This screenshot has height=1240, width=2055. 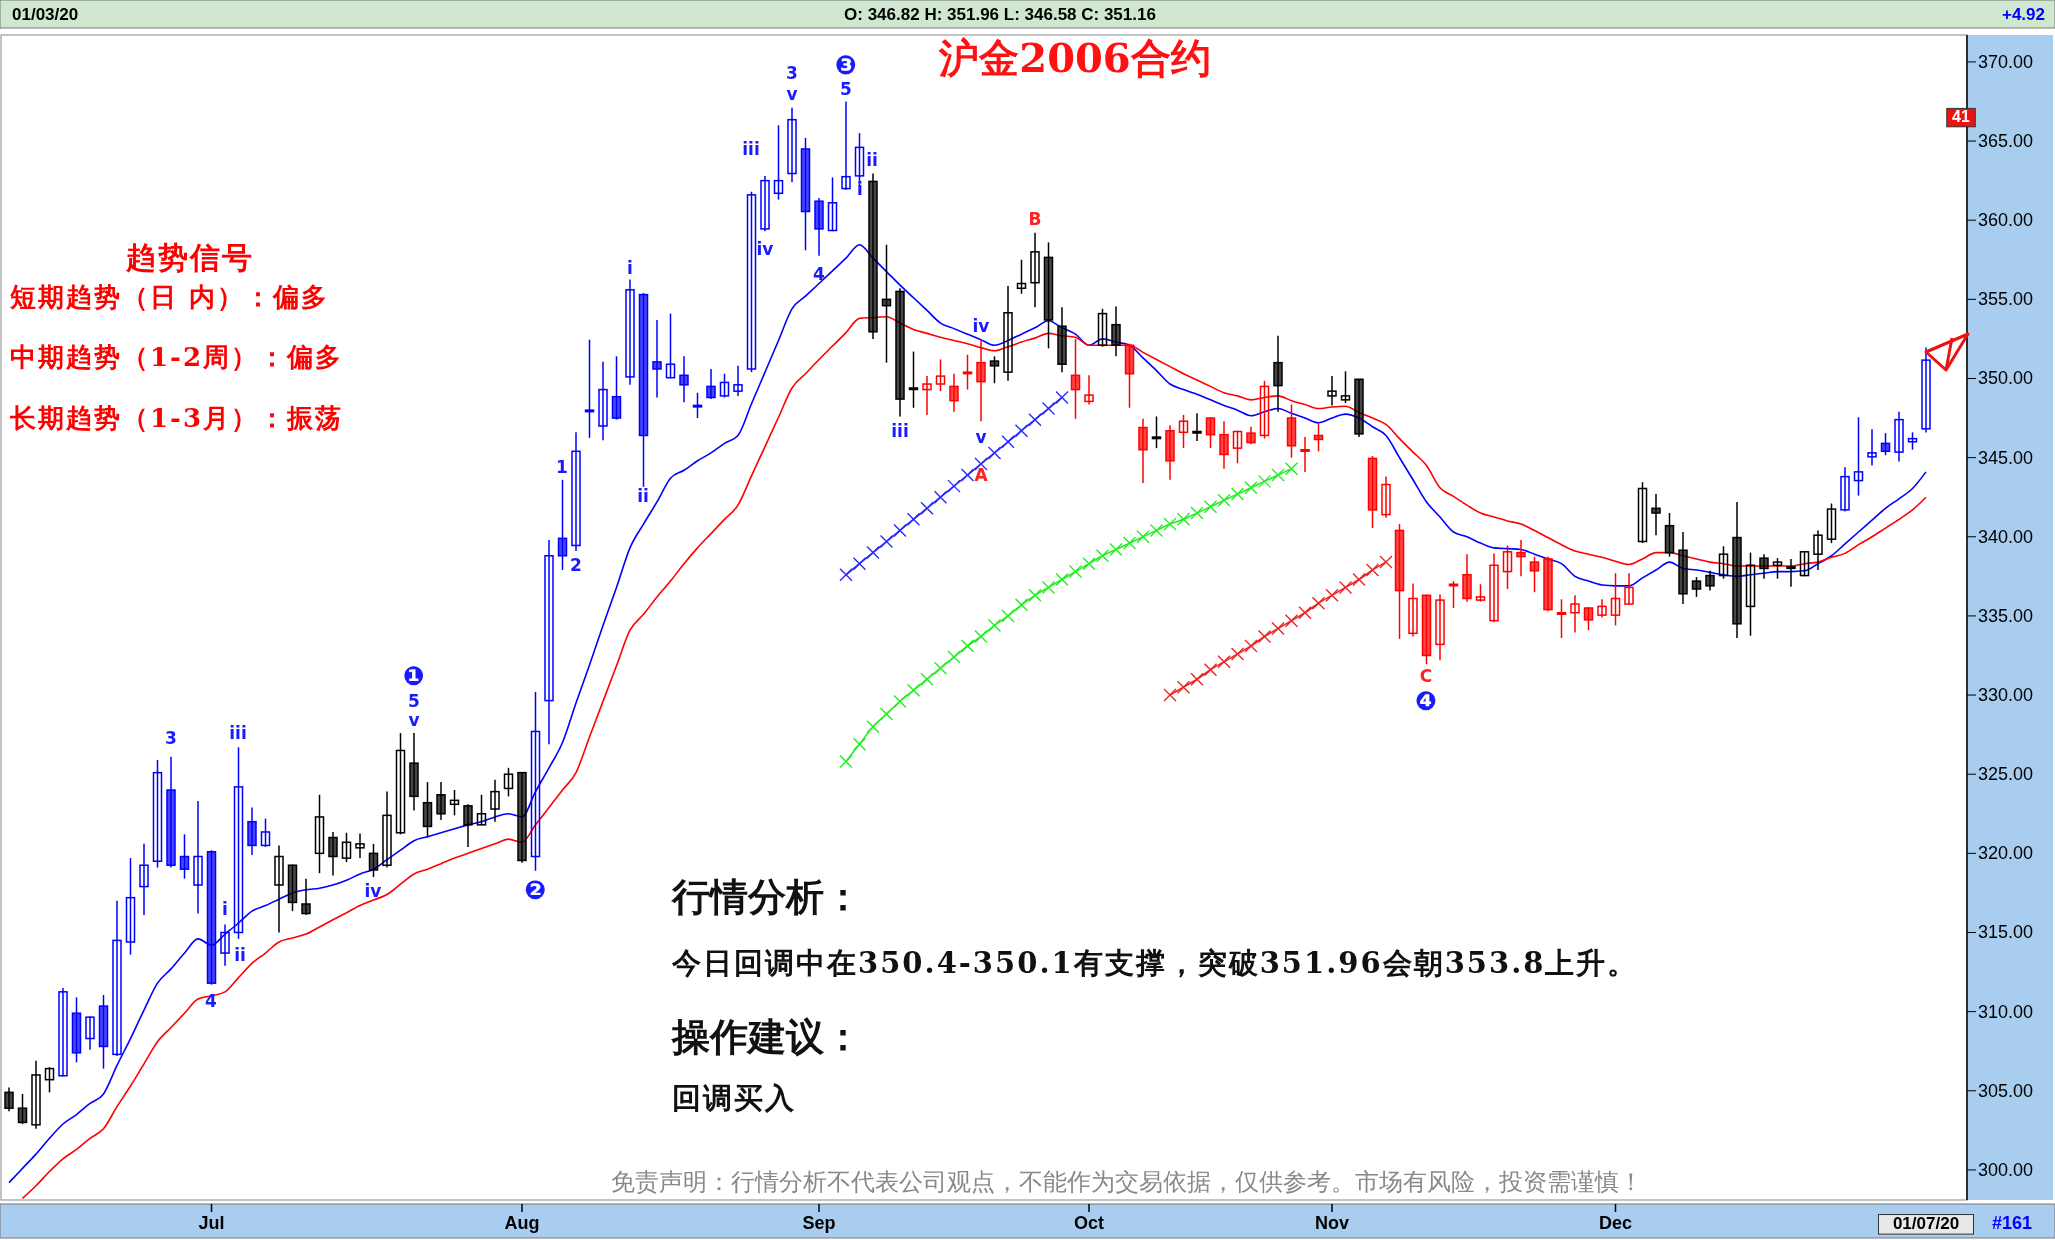 What do you see at coordinates (189, 257) in the screenshot?
I see `annotation: 趋势信号` at bounding box center [189, 257].